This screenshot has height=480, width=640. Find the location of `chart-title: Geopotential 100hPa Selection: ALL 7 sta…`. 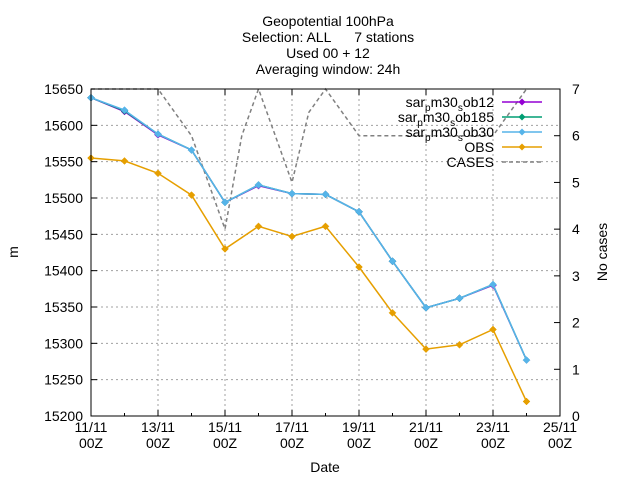

chart-title: Geopotential 100hPa Selection: ALL 7 sta… is located at coordinates (328, 45).